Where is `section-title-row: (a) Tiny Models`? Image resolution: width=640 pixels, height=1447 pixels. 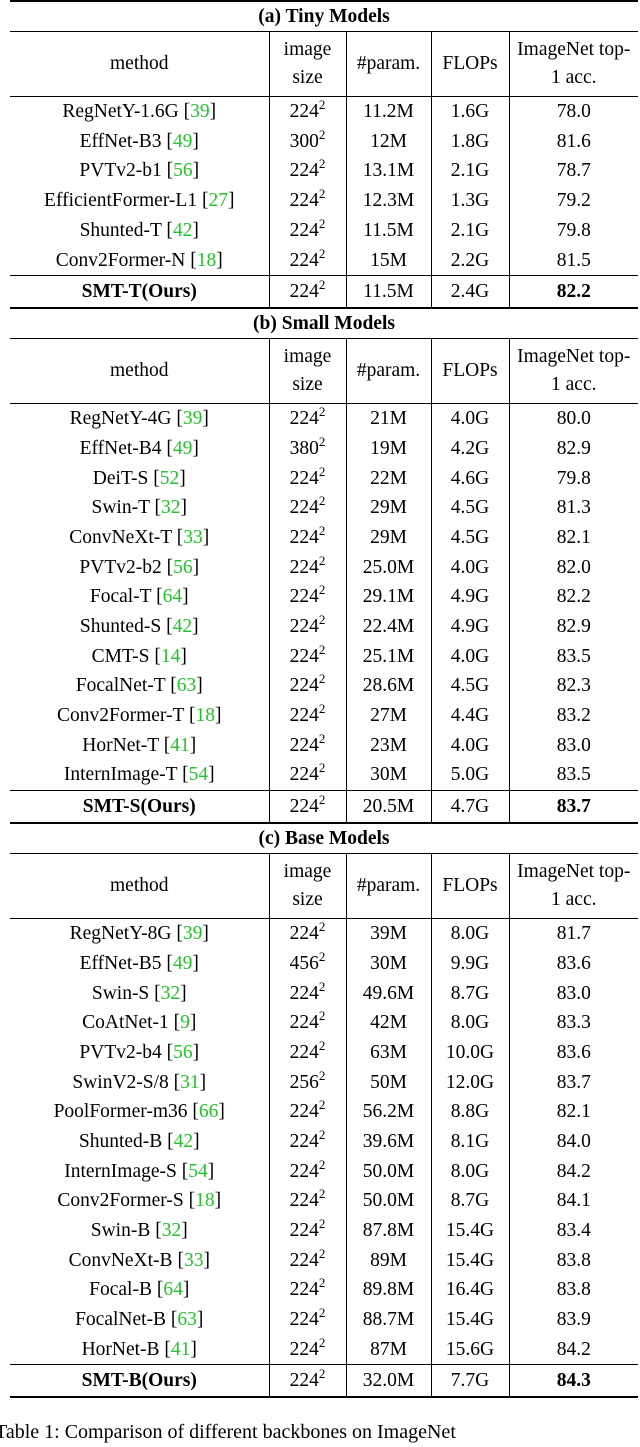
section-title-row: (a) Tiny Models is located at coordinates (324, 16).